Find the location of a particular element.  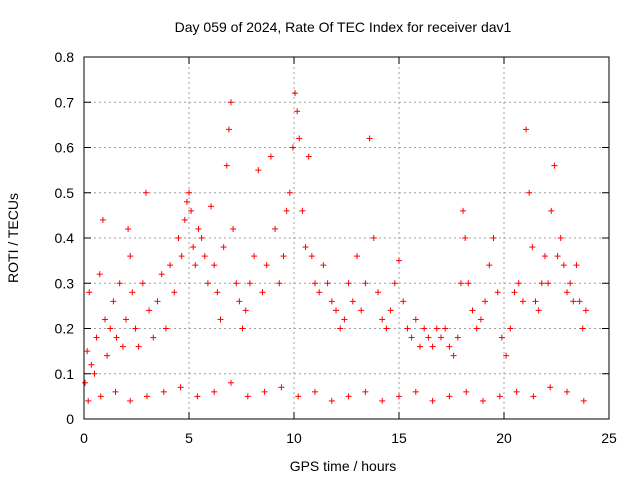

y-tick-label: 0.4 is located at coordinates (65, 238).